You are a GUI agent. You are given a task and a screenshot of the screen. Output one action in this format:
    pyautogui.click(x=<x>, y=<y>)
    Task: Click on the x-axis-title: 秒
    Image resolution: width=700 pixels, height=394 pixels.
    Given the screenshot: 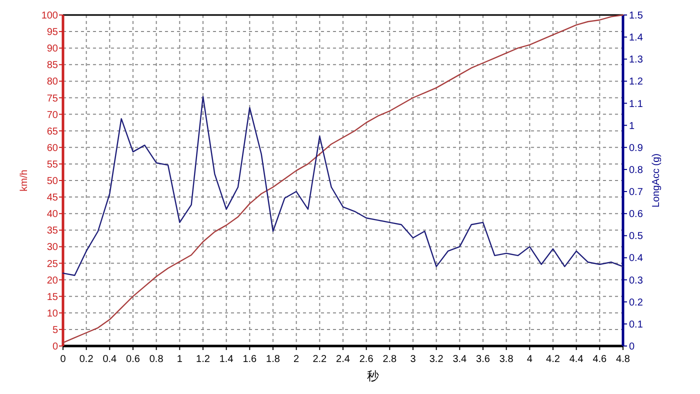 What is the action you would take?
    pyautogui.click(x=373, y=376)
    